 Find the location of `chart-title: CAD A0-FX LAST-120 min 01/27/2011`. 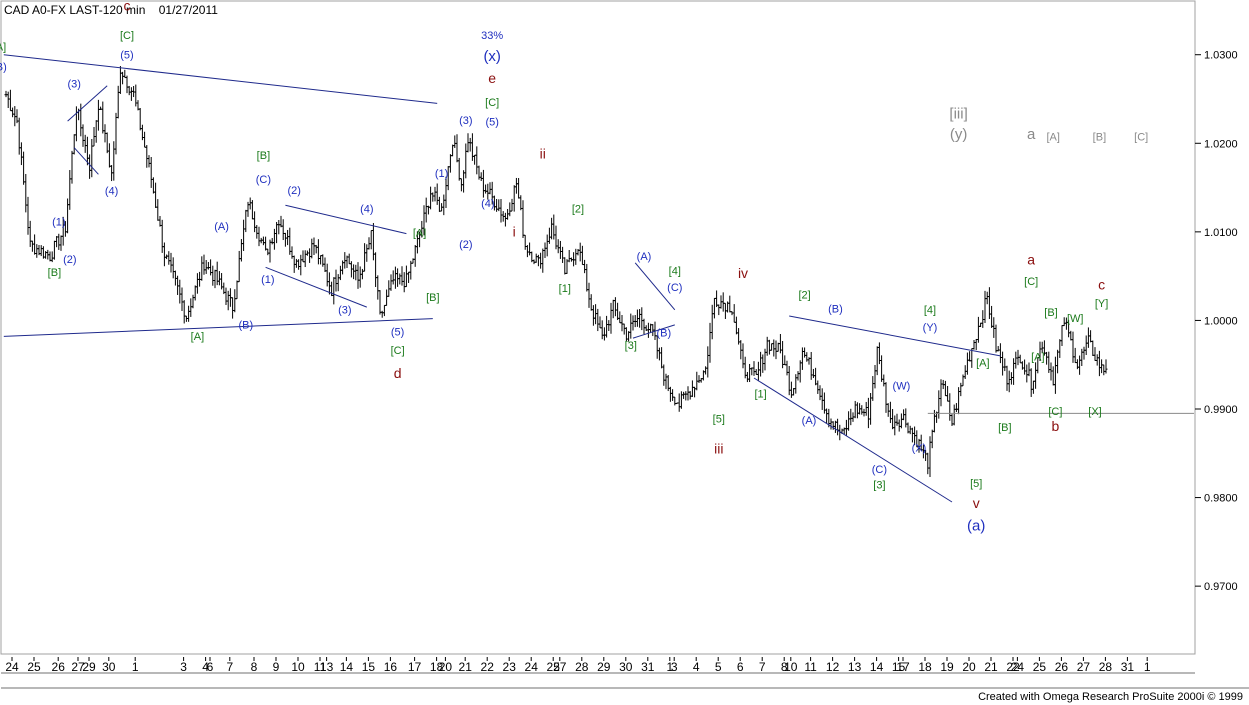

chart-title: CAD A0-FX LAST-120 min 01/27/2011 is located at coordinates (111, 10).